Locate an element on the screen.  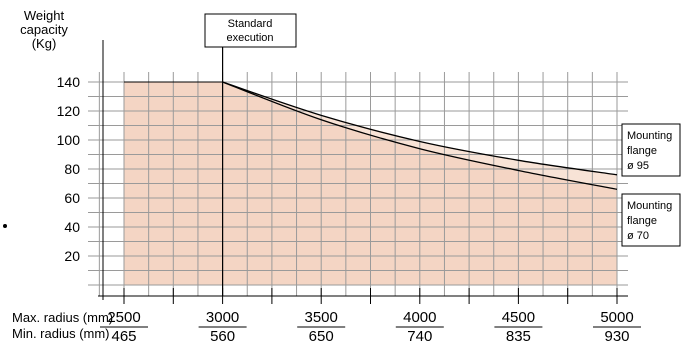
x-tick-label-max-radius: 3500 is located at coordinates (321, 317).